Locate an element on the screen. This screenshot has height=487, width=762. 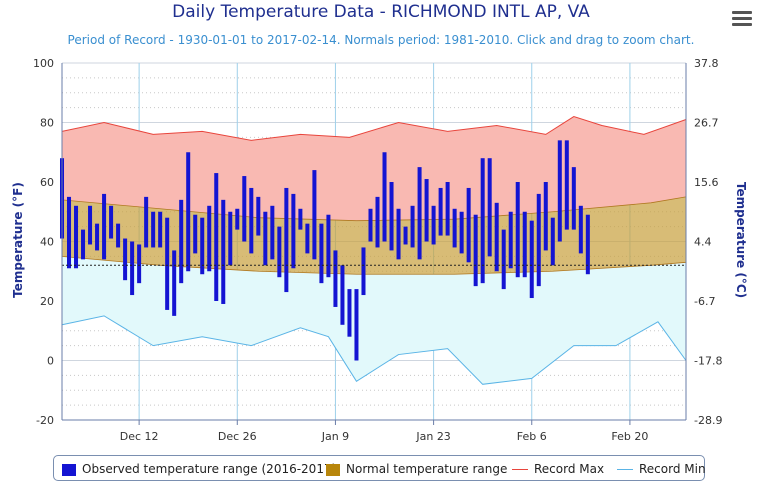
y-tick-label-left: 0 is located at coordinates (50, 361).